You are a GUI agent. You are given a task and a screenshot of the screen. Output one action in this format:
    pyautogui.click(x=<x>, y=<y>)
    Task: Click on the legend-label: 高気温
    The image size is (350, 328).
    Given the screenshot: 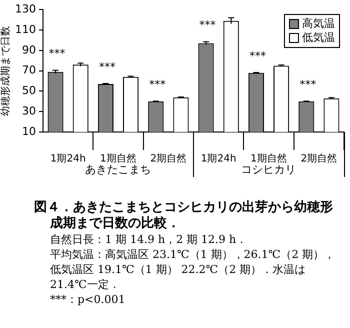 What is the action you would take?
    pyautogui.click(x=318, y=24)
    